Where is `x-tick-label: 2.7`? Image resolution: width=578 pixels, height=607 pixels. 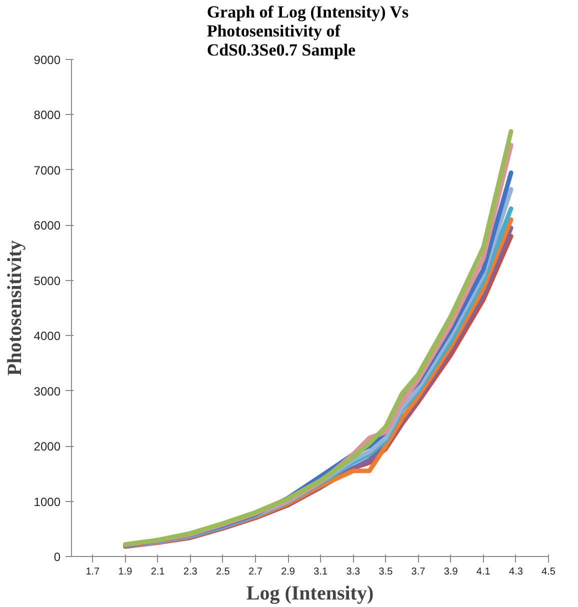
x-tick-label: 2.7 is located at coordinates (255, 572).